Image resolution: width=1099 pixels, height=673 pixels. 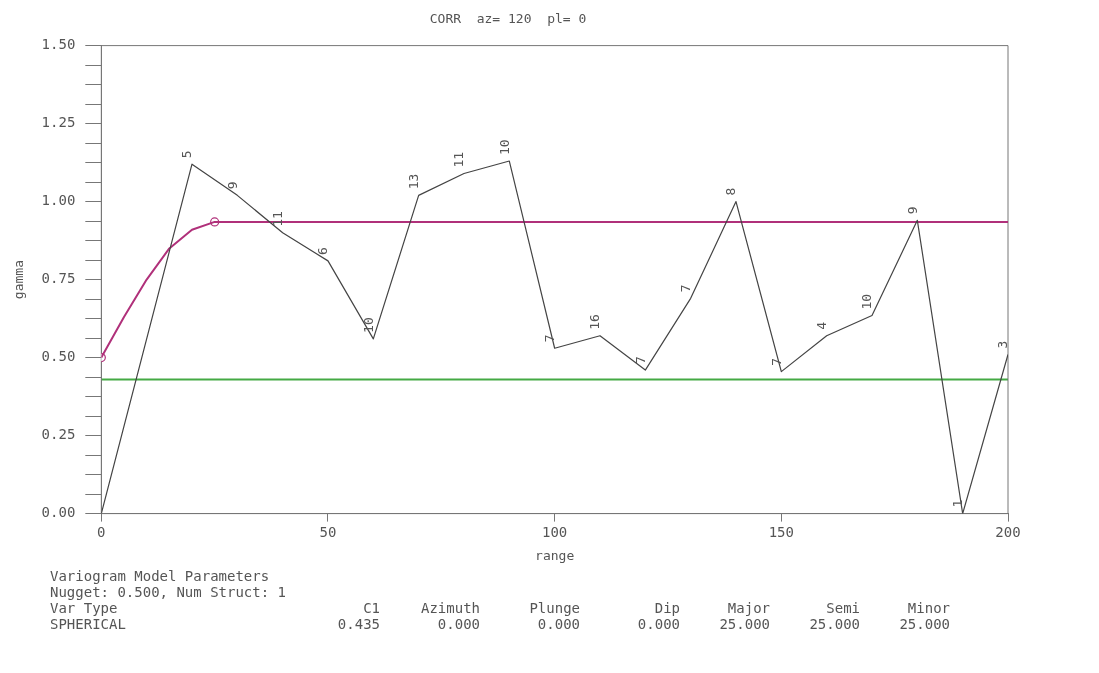 What do you see at coordinates (508, 19) in the screenshot?
I see `chart-title: CORR az= 120 pl= 0` at bounding box center [508, 19].